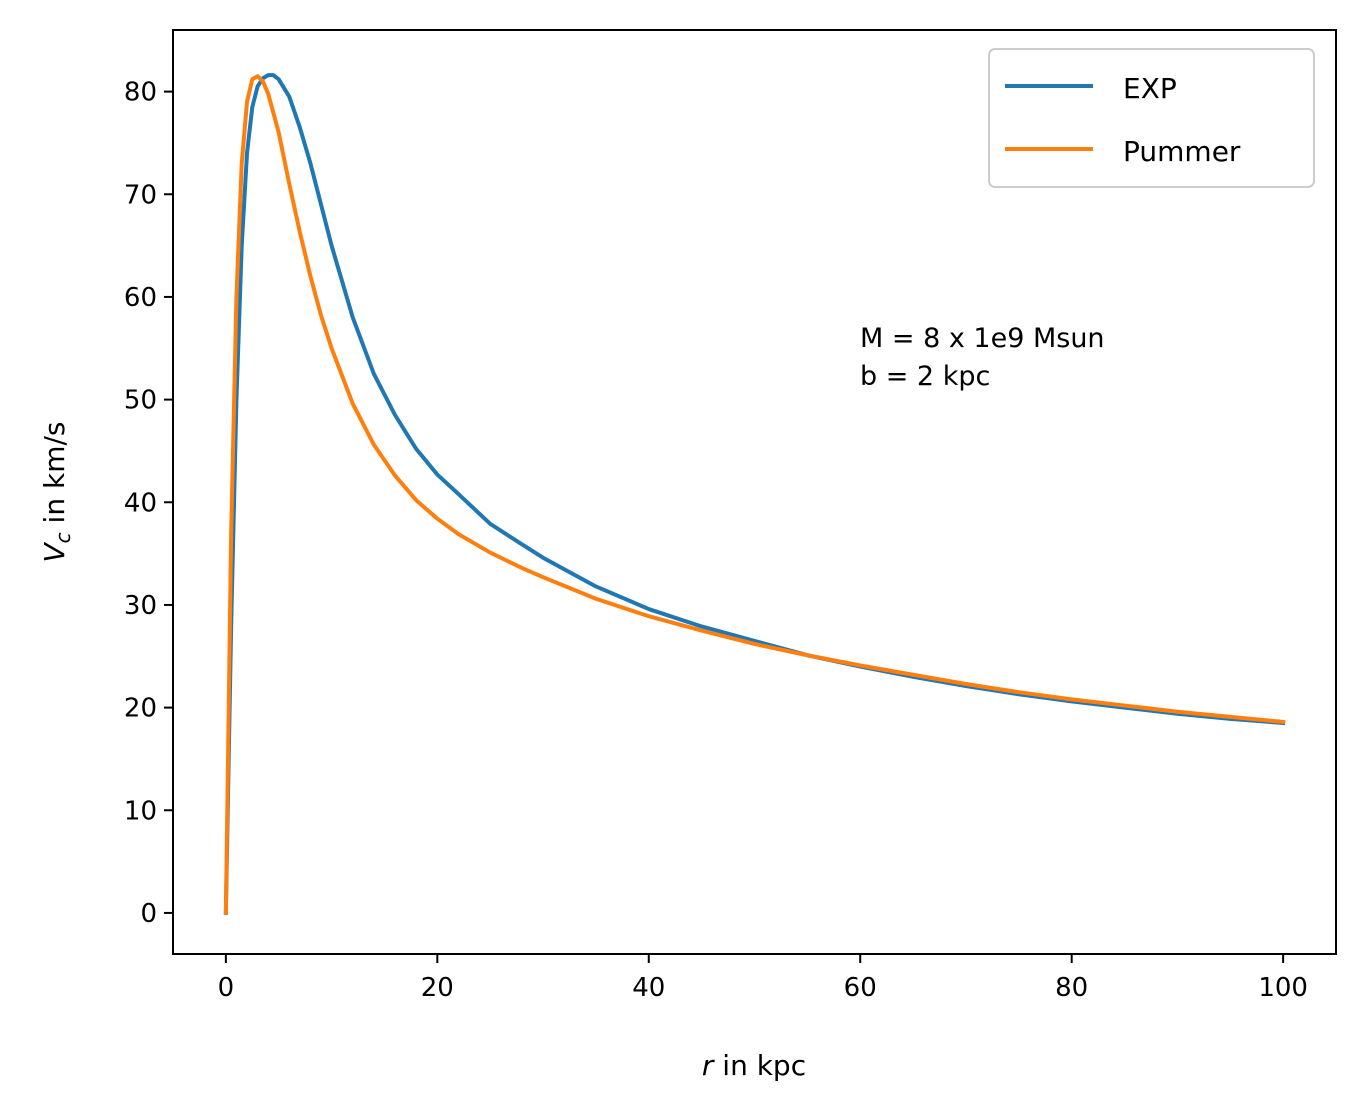 The height and width of the screenshot is (1117, 1364). What do you see at coordinates (148, 914) in the screenshot?
I see `y-tick-label-0: 0` at bounding box center [148, 914].